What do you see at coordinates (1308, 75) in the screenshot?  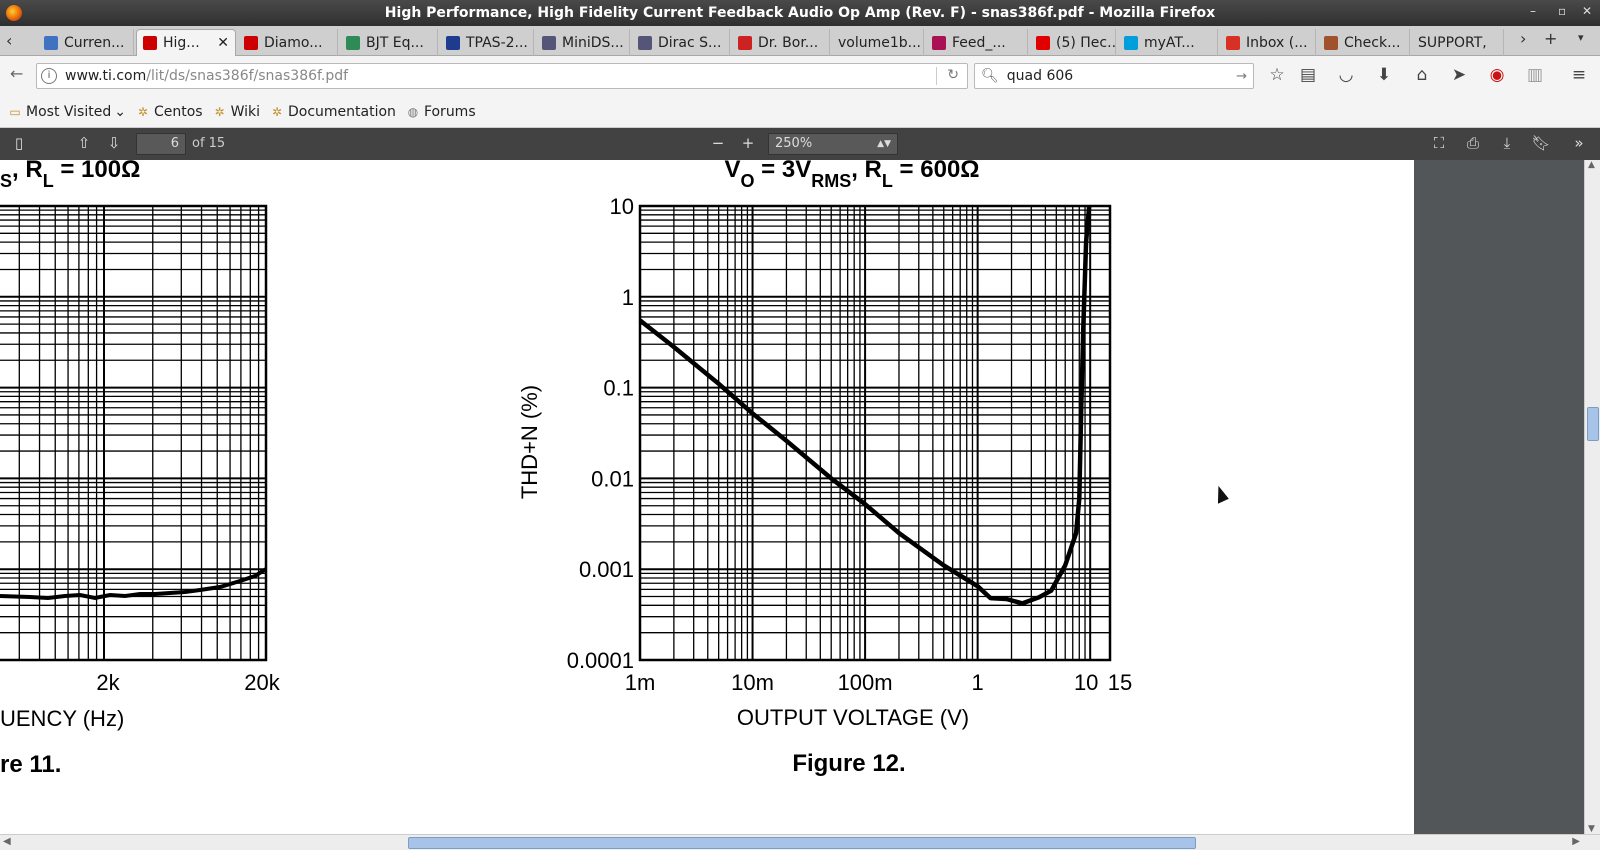 I see `reading-list-icon: ▤` at bounding box center [1308, 75].